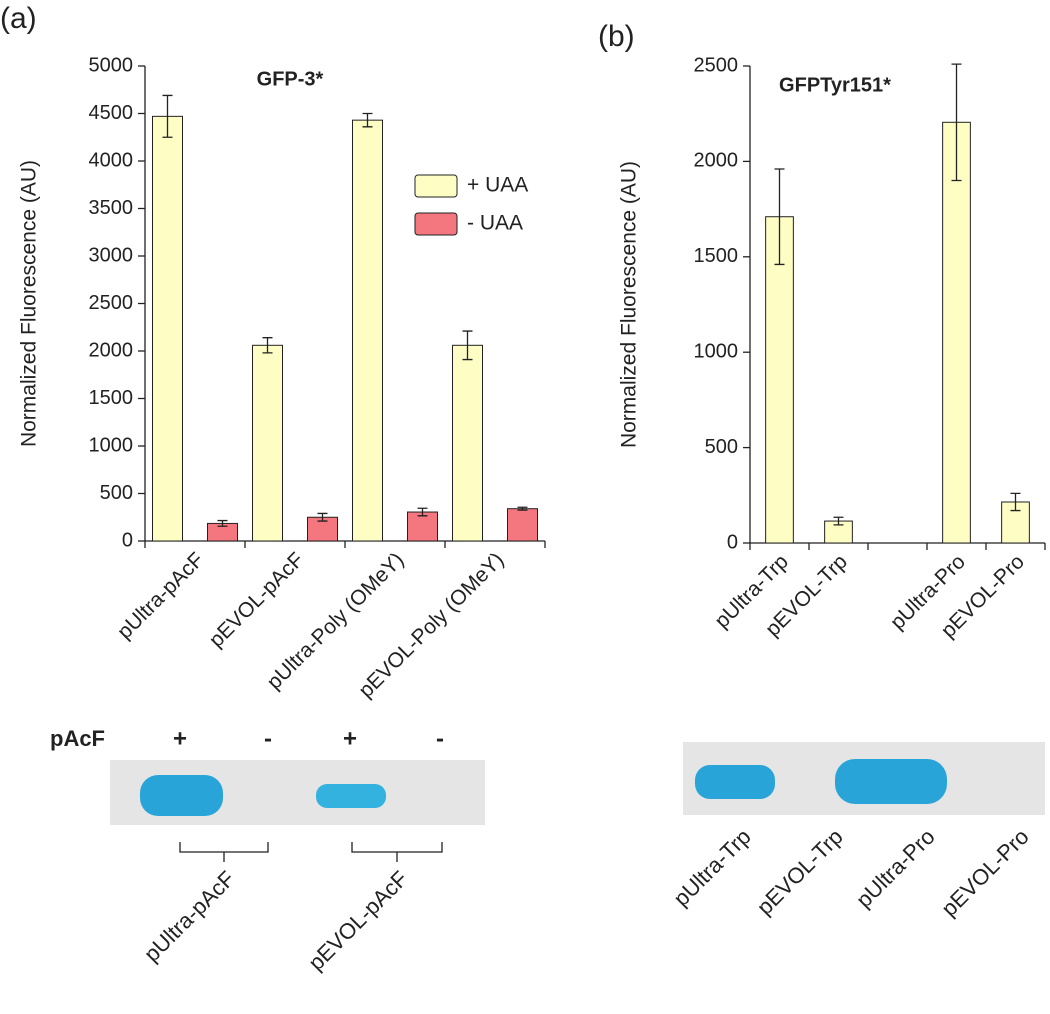 This screenshot has width=1050, height=1014. What do you see at coordinates (616, 36) in the screenshot?
I see `panel-label: (b)` at bounding box center [616, 36].